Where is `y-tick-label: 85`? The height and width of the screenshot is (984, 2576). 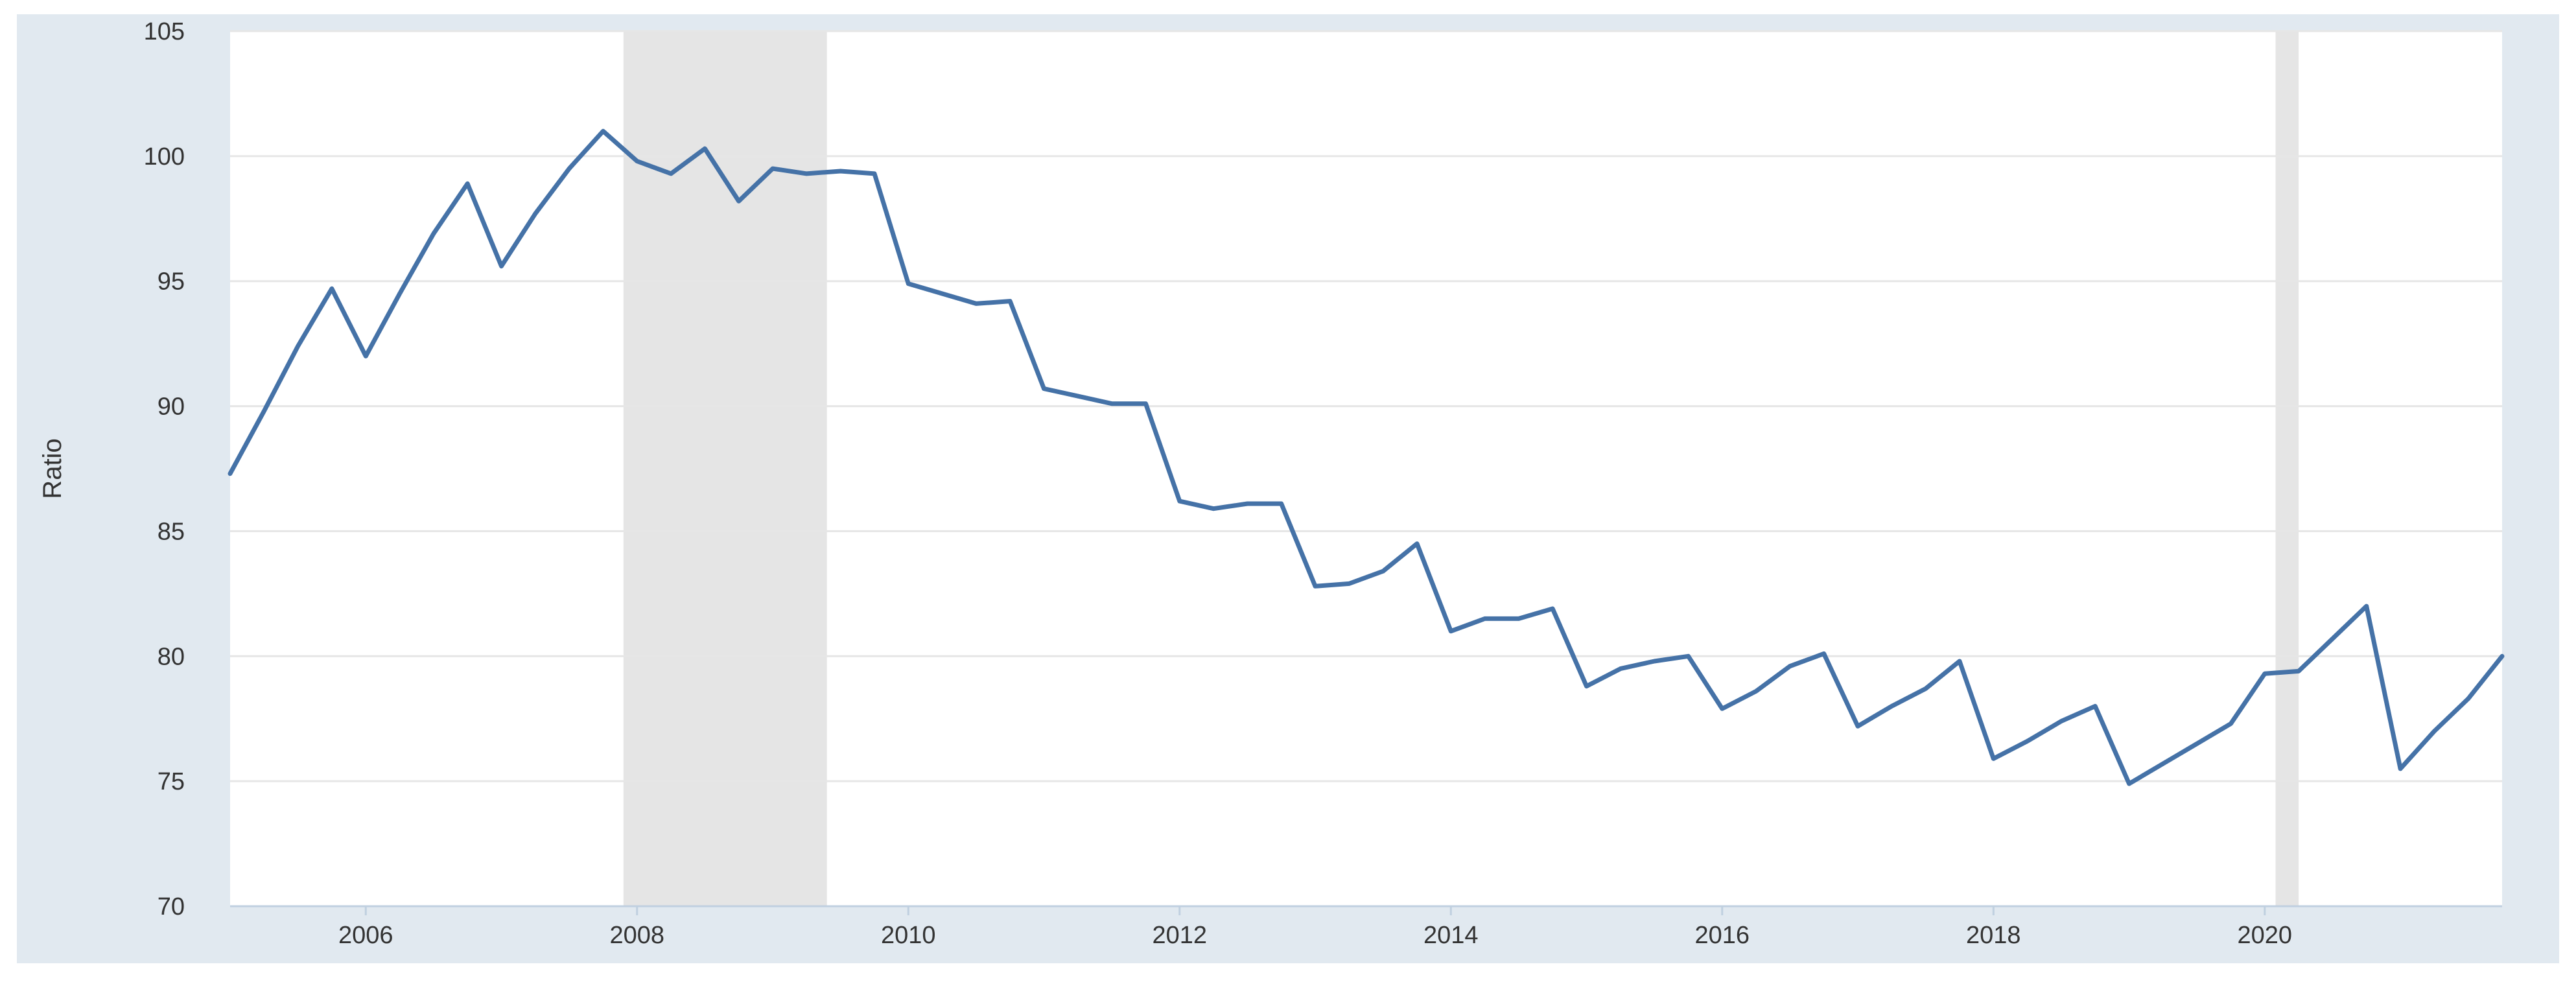
y-tick-label: 85 is located at coordinates (171, 532).